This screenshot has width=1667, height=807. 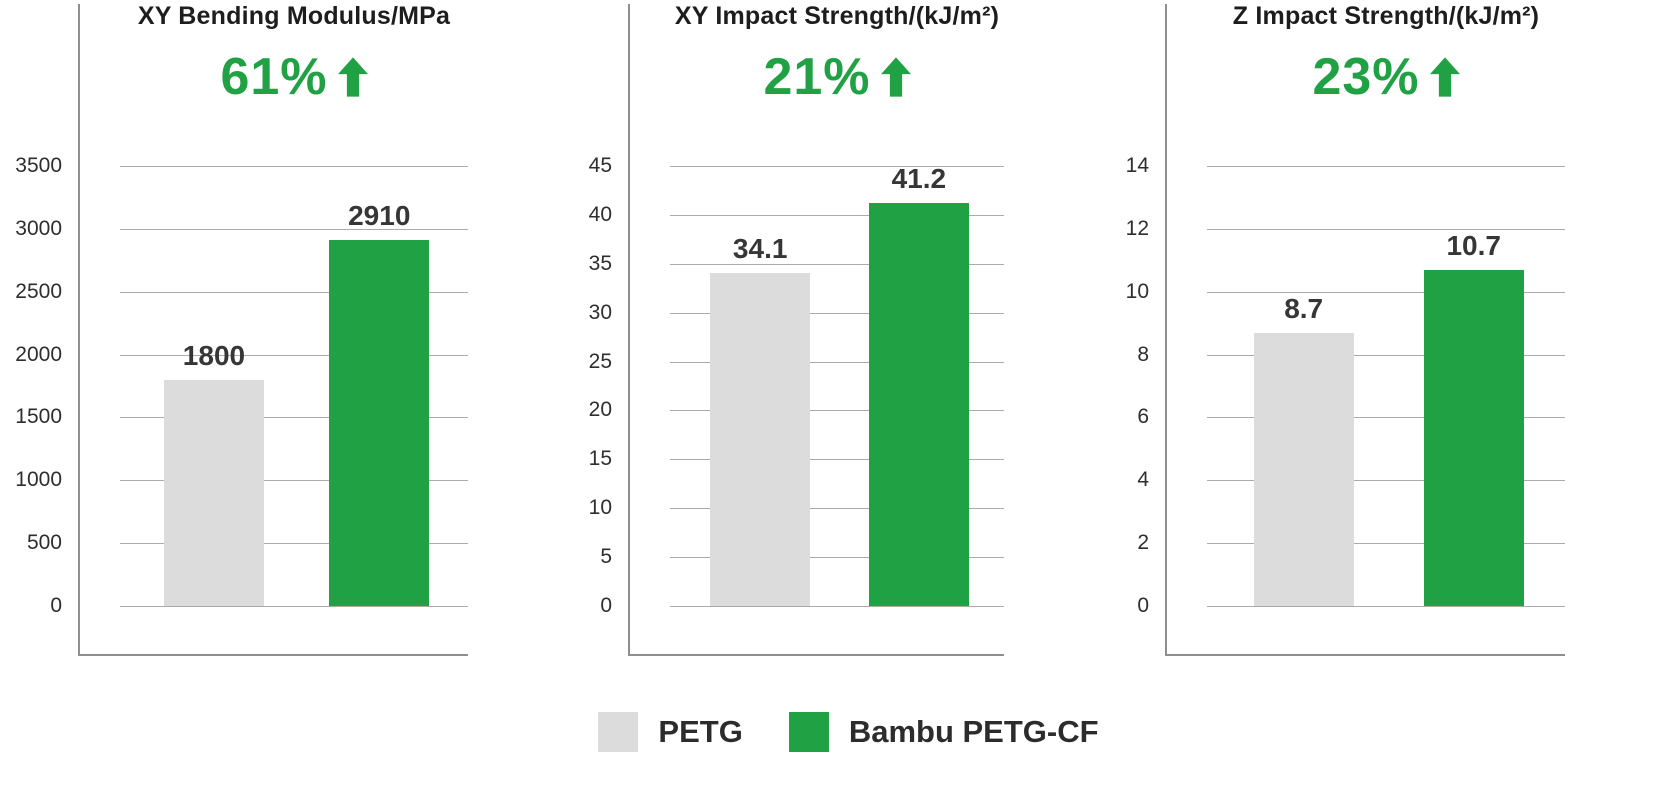 I want to click on y-tick-label: 14, so click(x=1137, y=165).